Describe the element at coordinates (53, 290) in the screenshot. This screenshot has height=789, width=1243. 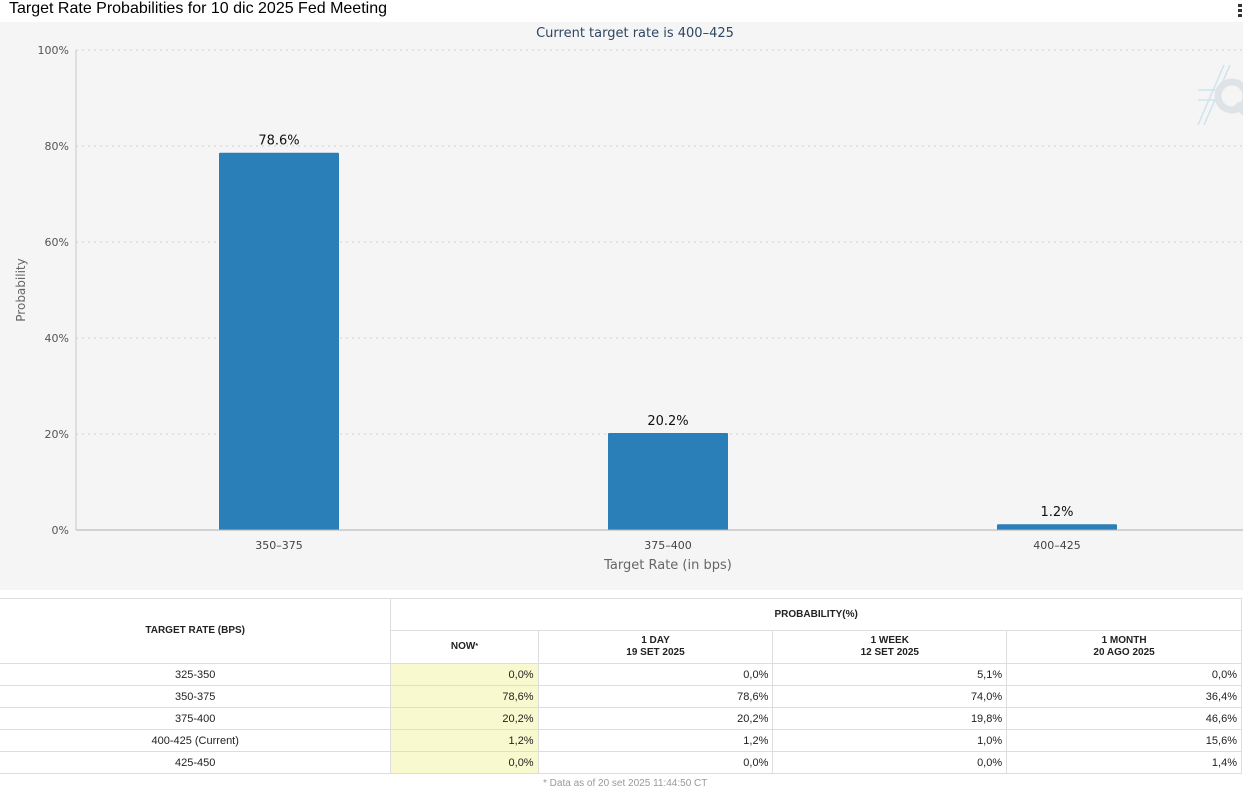
I see `y-axis-ticks: 0% 20% 40% 60% 80% 100%` at that location.